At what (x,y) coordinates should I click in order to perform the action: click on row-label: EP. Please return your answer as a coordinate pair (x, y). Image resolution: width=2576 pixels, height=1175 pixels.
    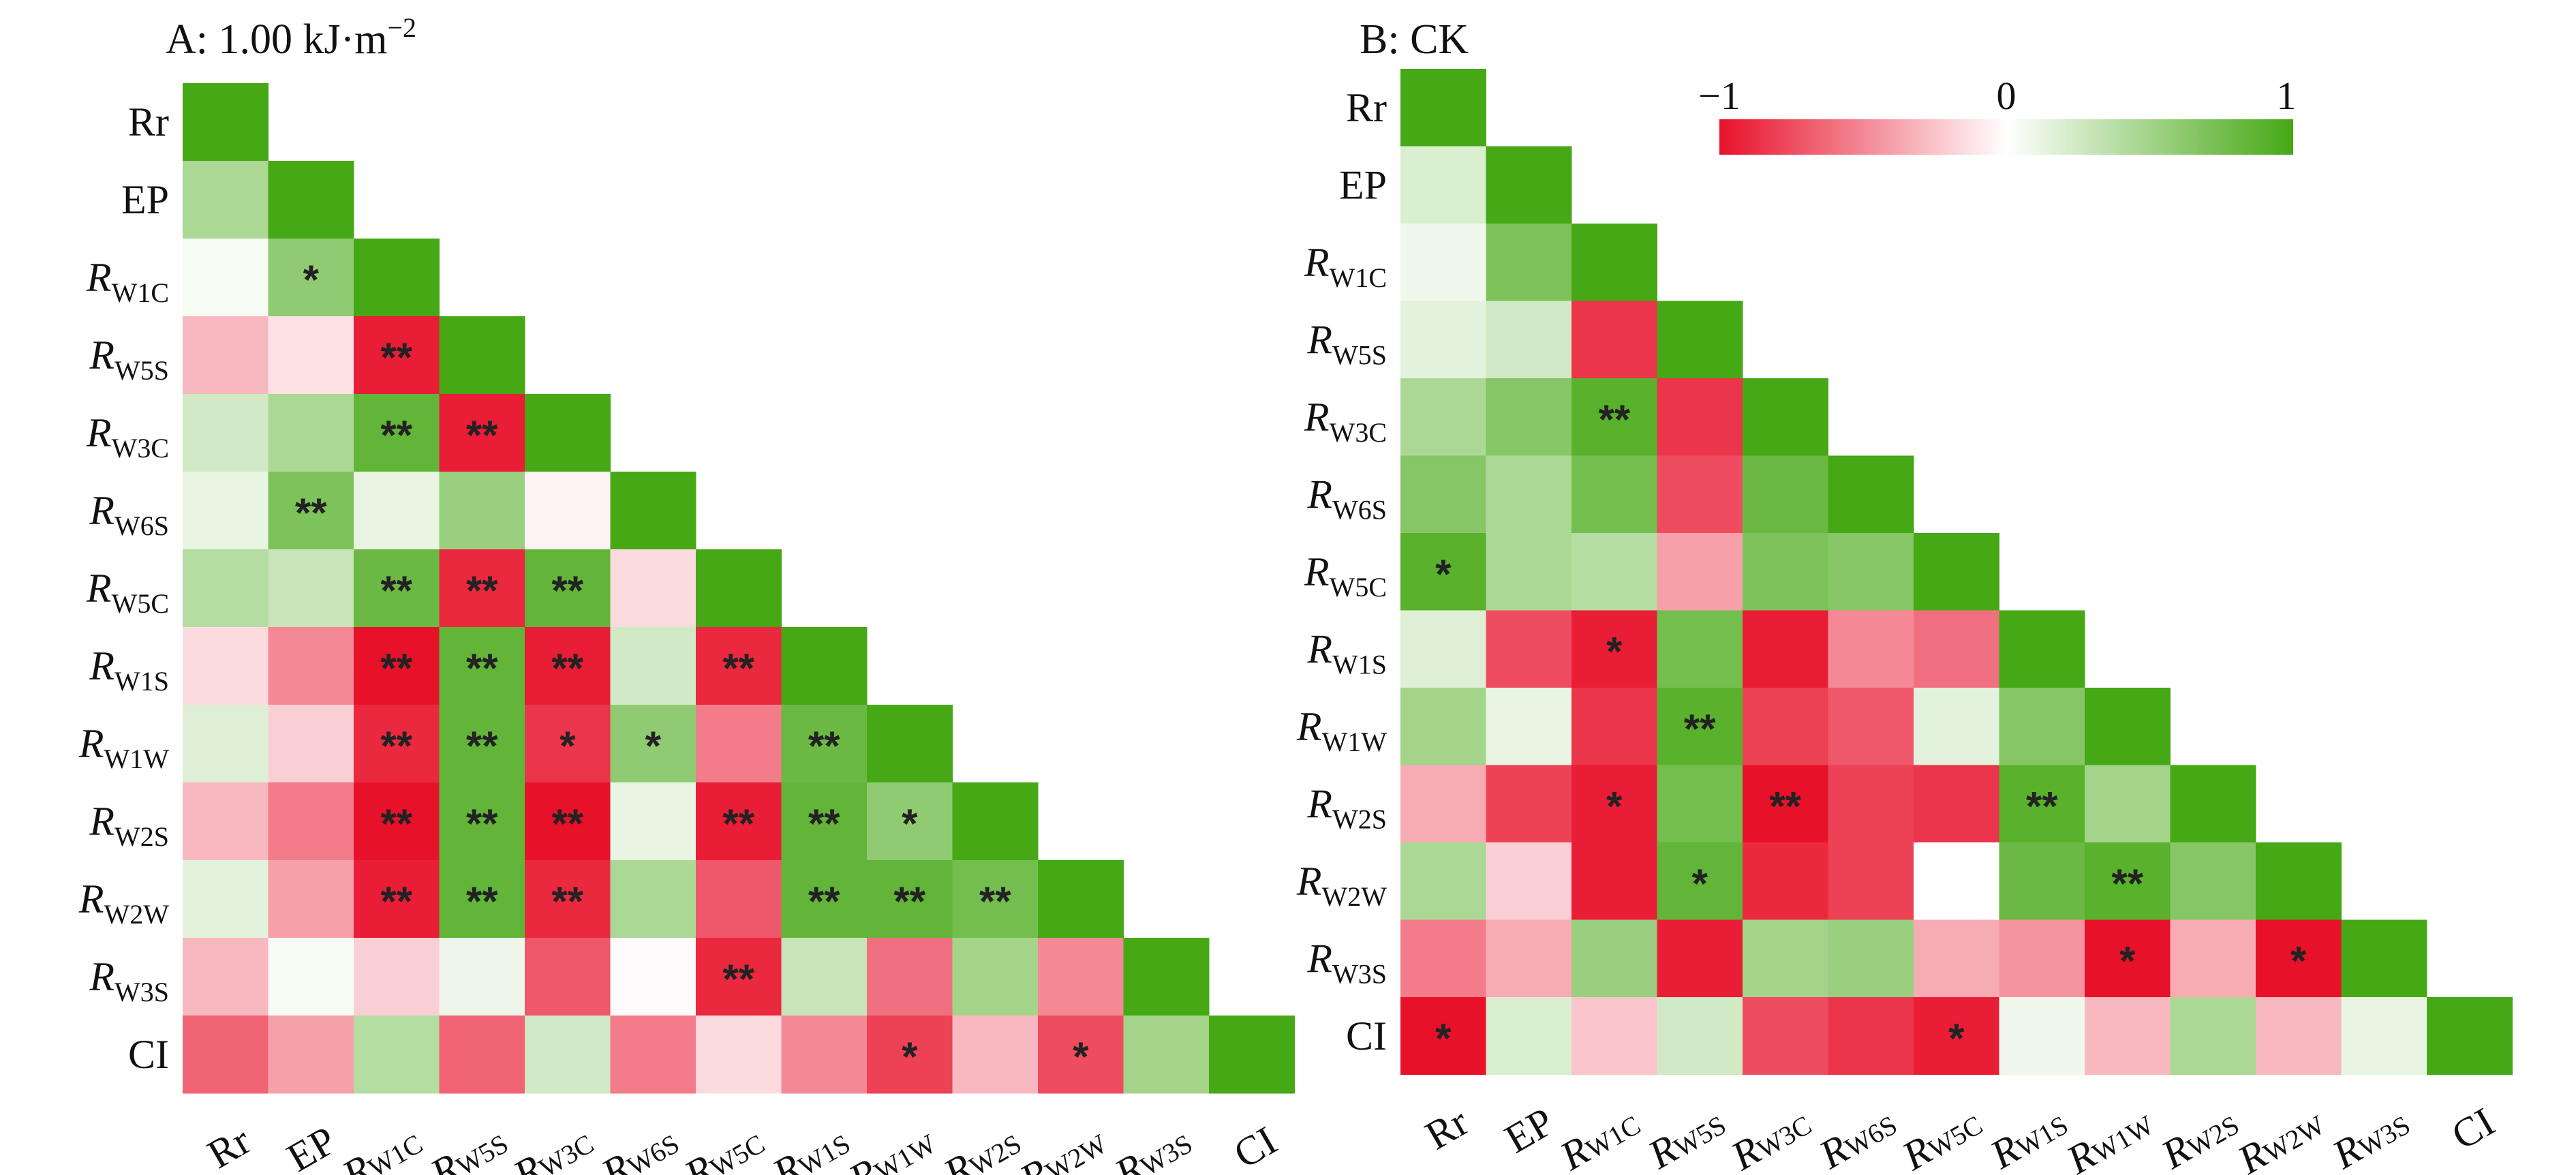
    Looking at the image, I should click on (1363, 185).